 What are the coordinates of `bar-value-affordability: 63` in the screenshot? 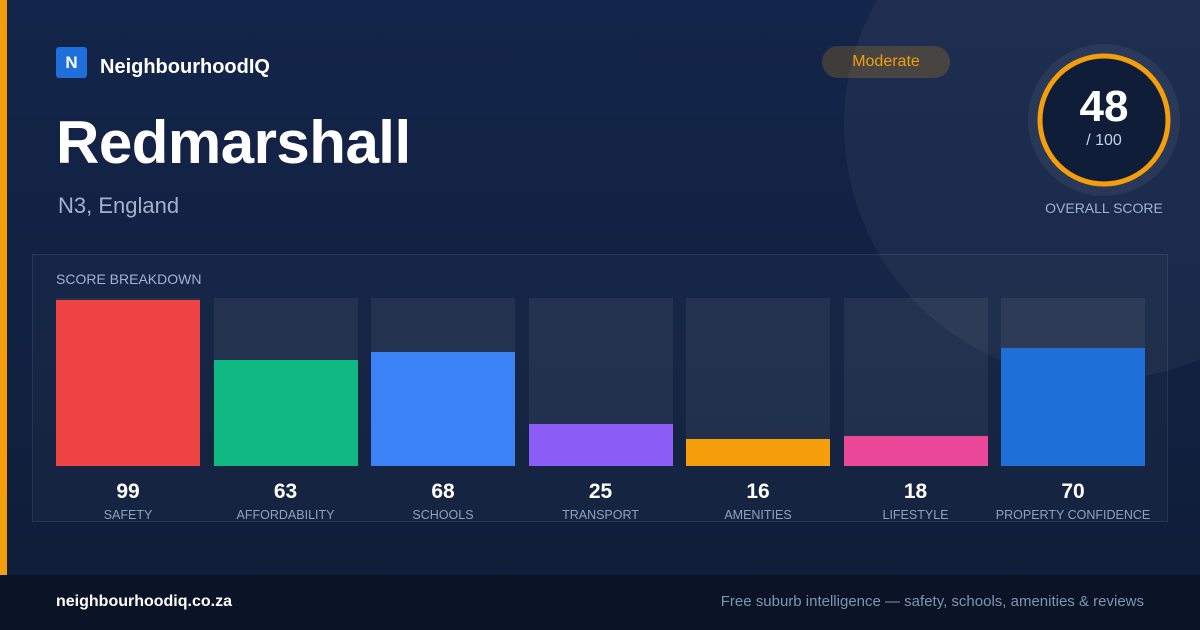 It's located at (285, 491).